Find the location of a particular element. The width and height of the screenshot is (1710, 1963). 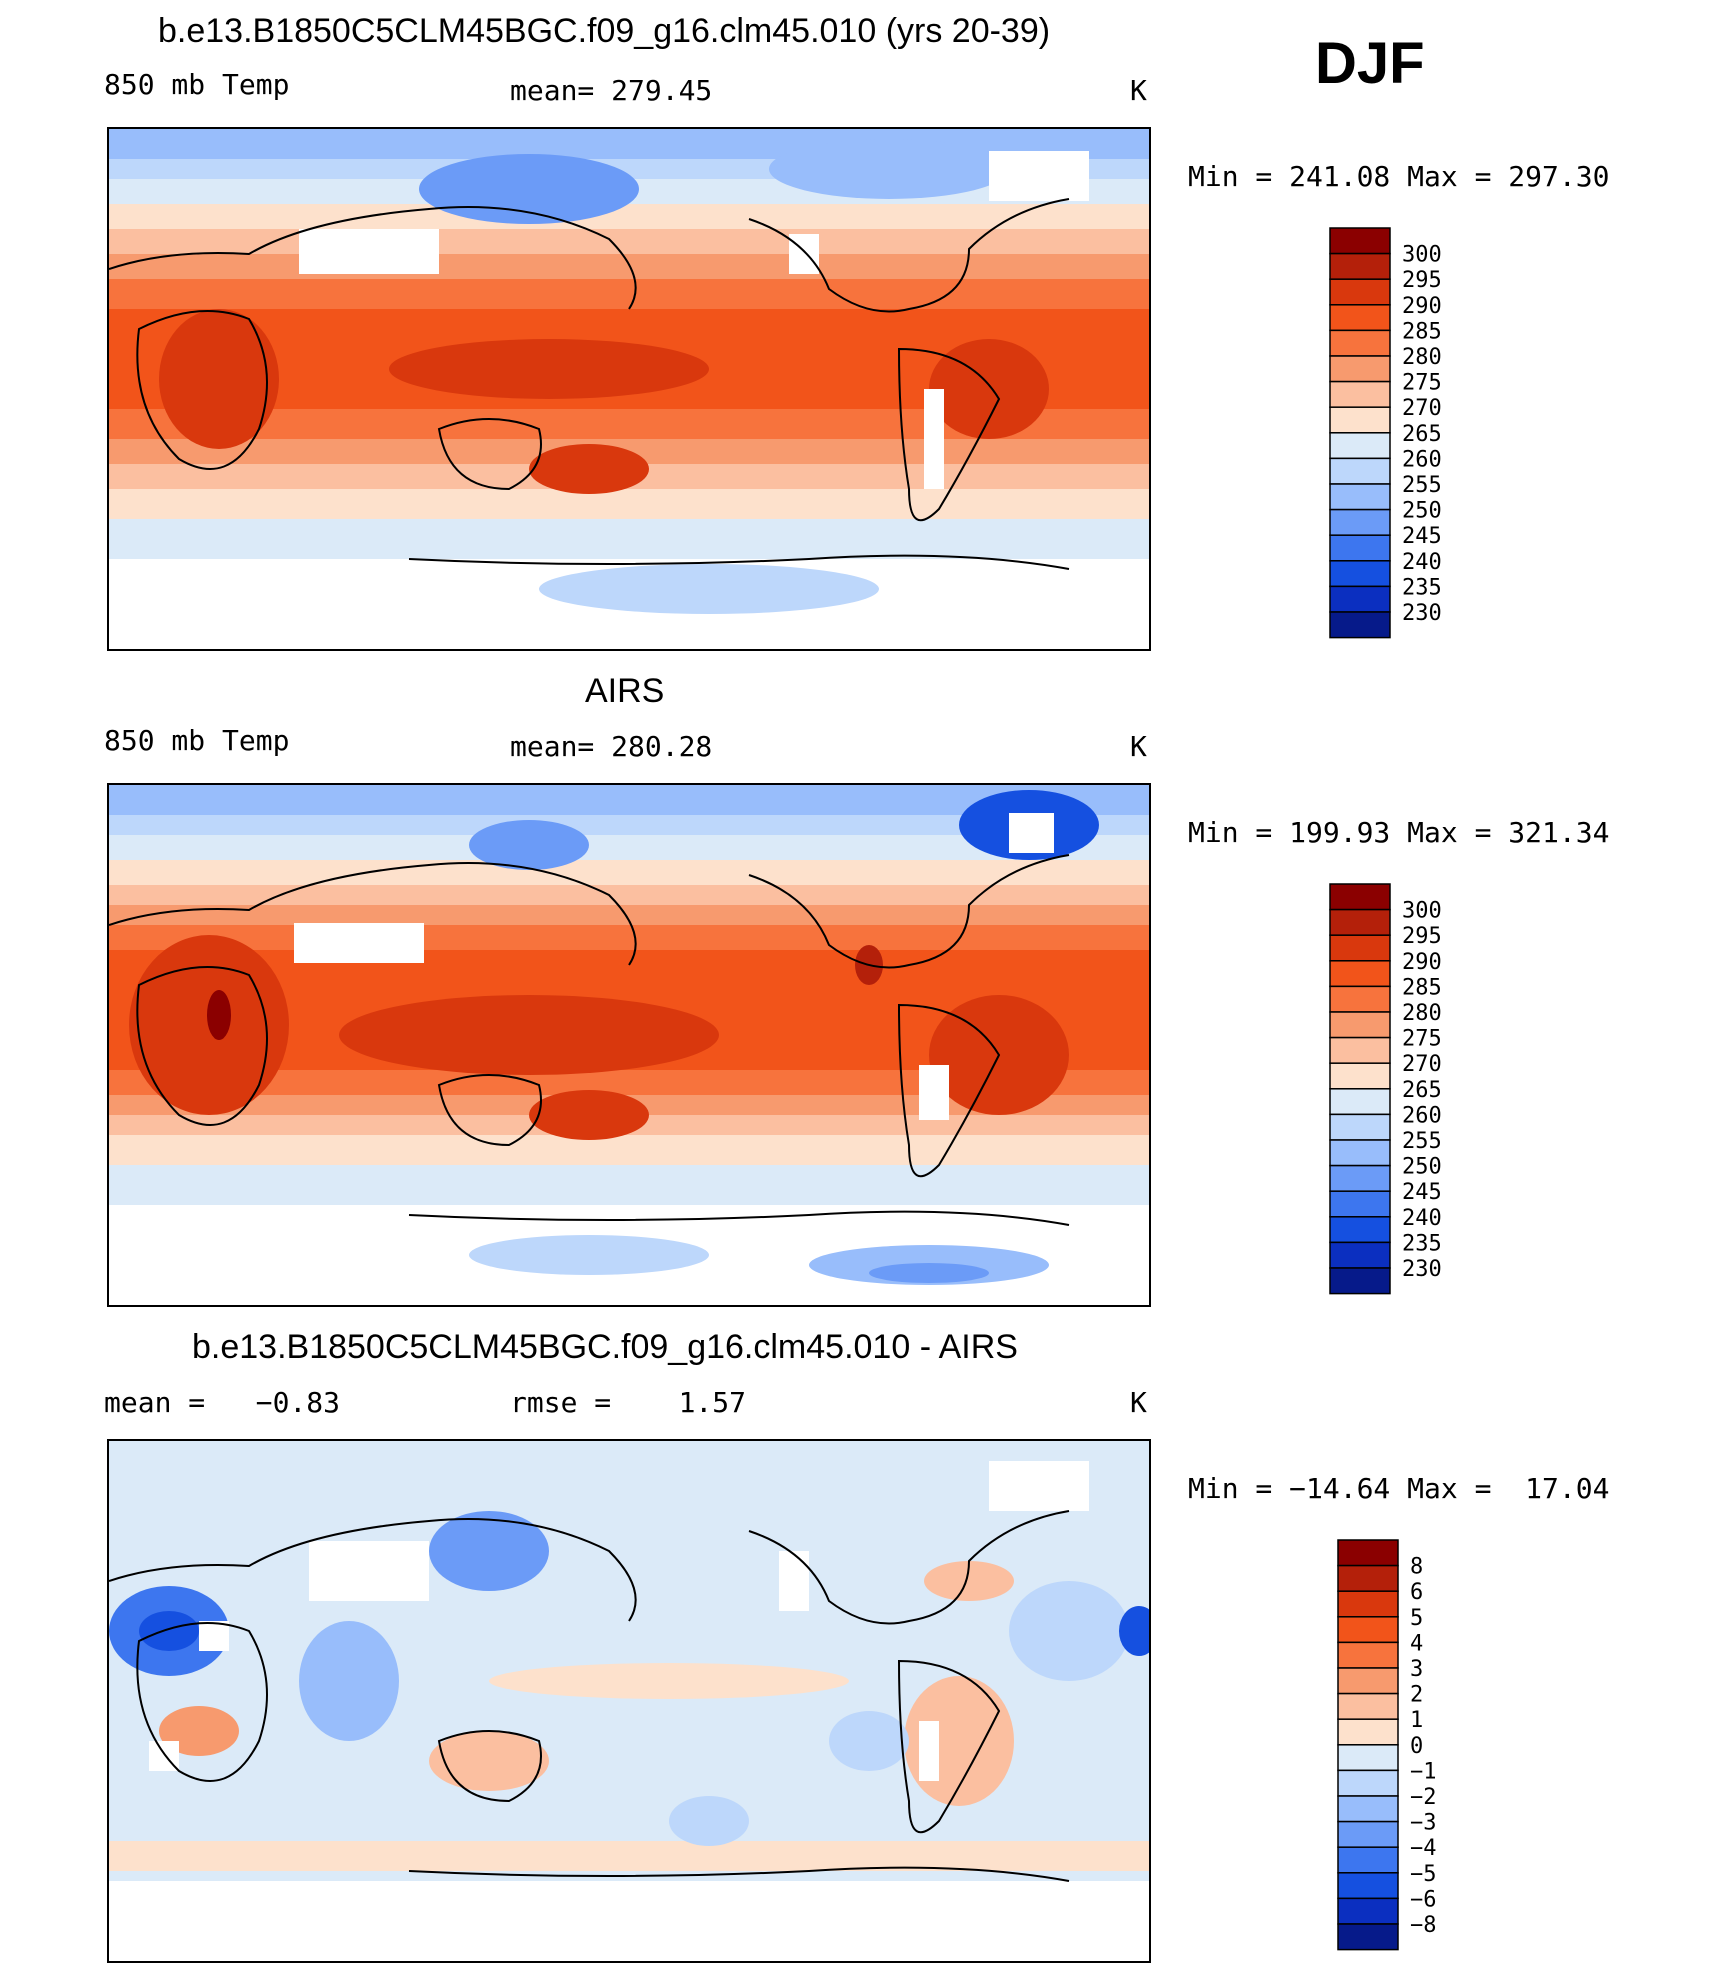

panel-1-minmax: Min = 241.08 Max = 297.30 is located at coordinates (1399, 176).